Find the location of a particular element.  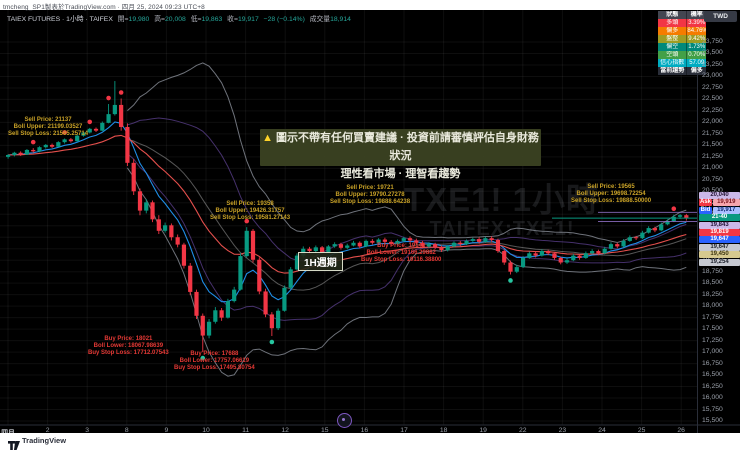

status-value: 84.76% is located at coordinates (696, 31).